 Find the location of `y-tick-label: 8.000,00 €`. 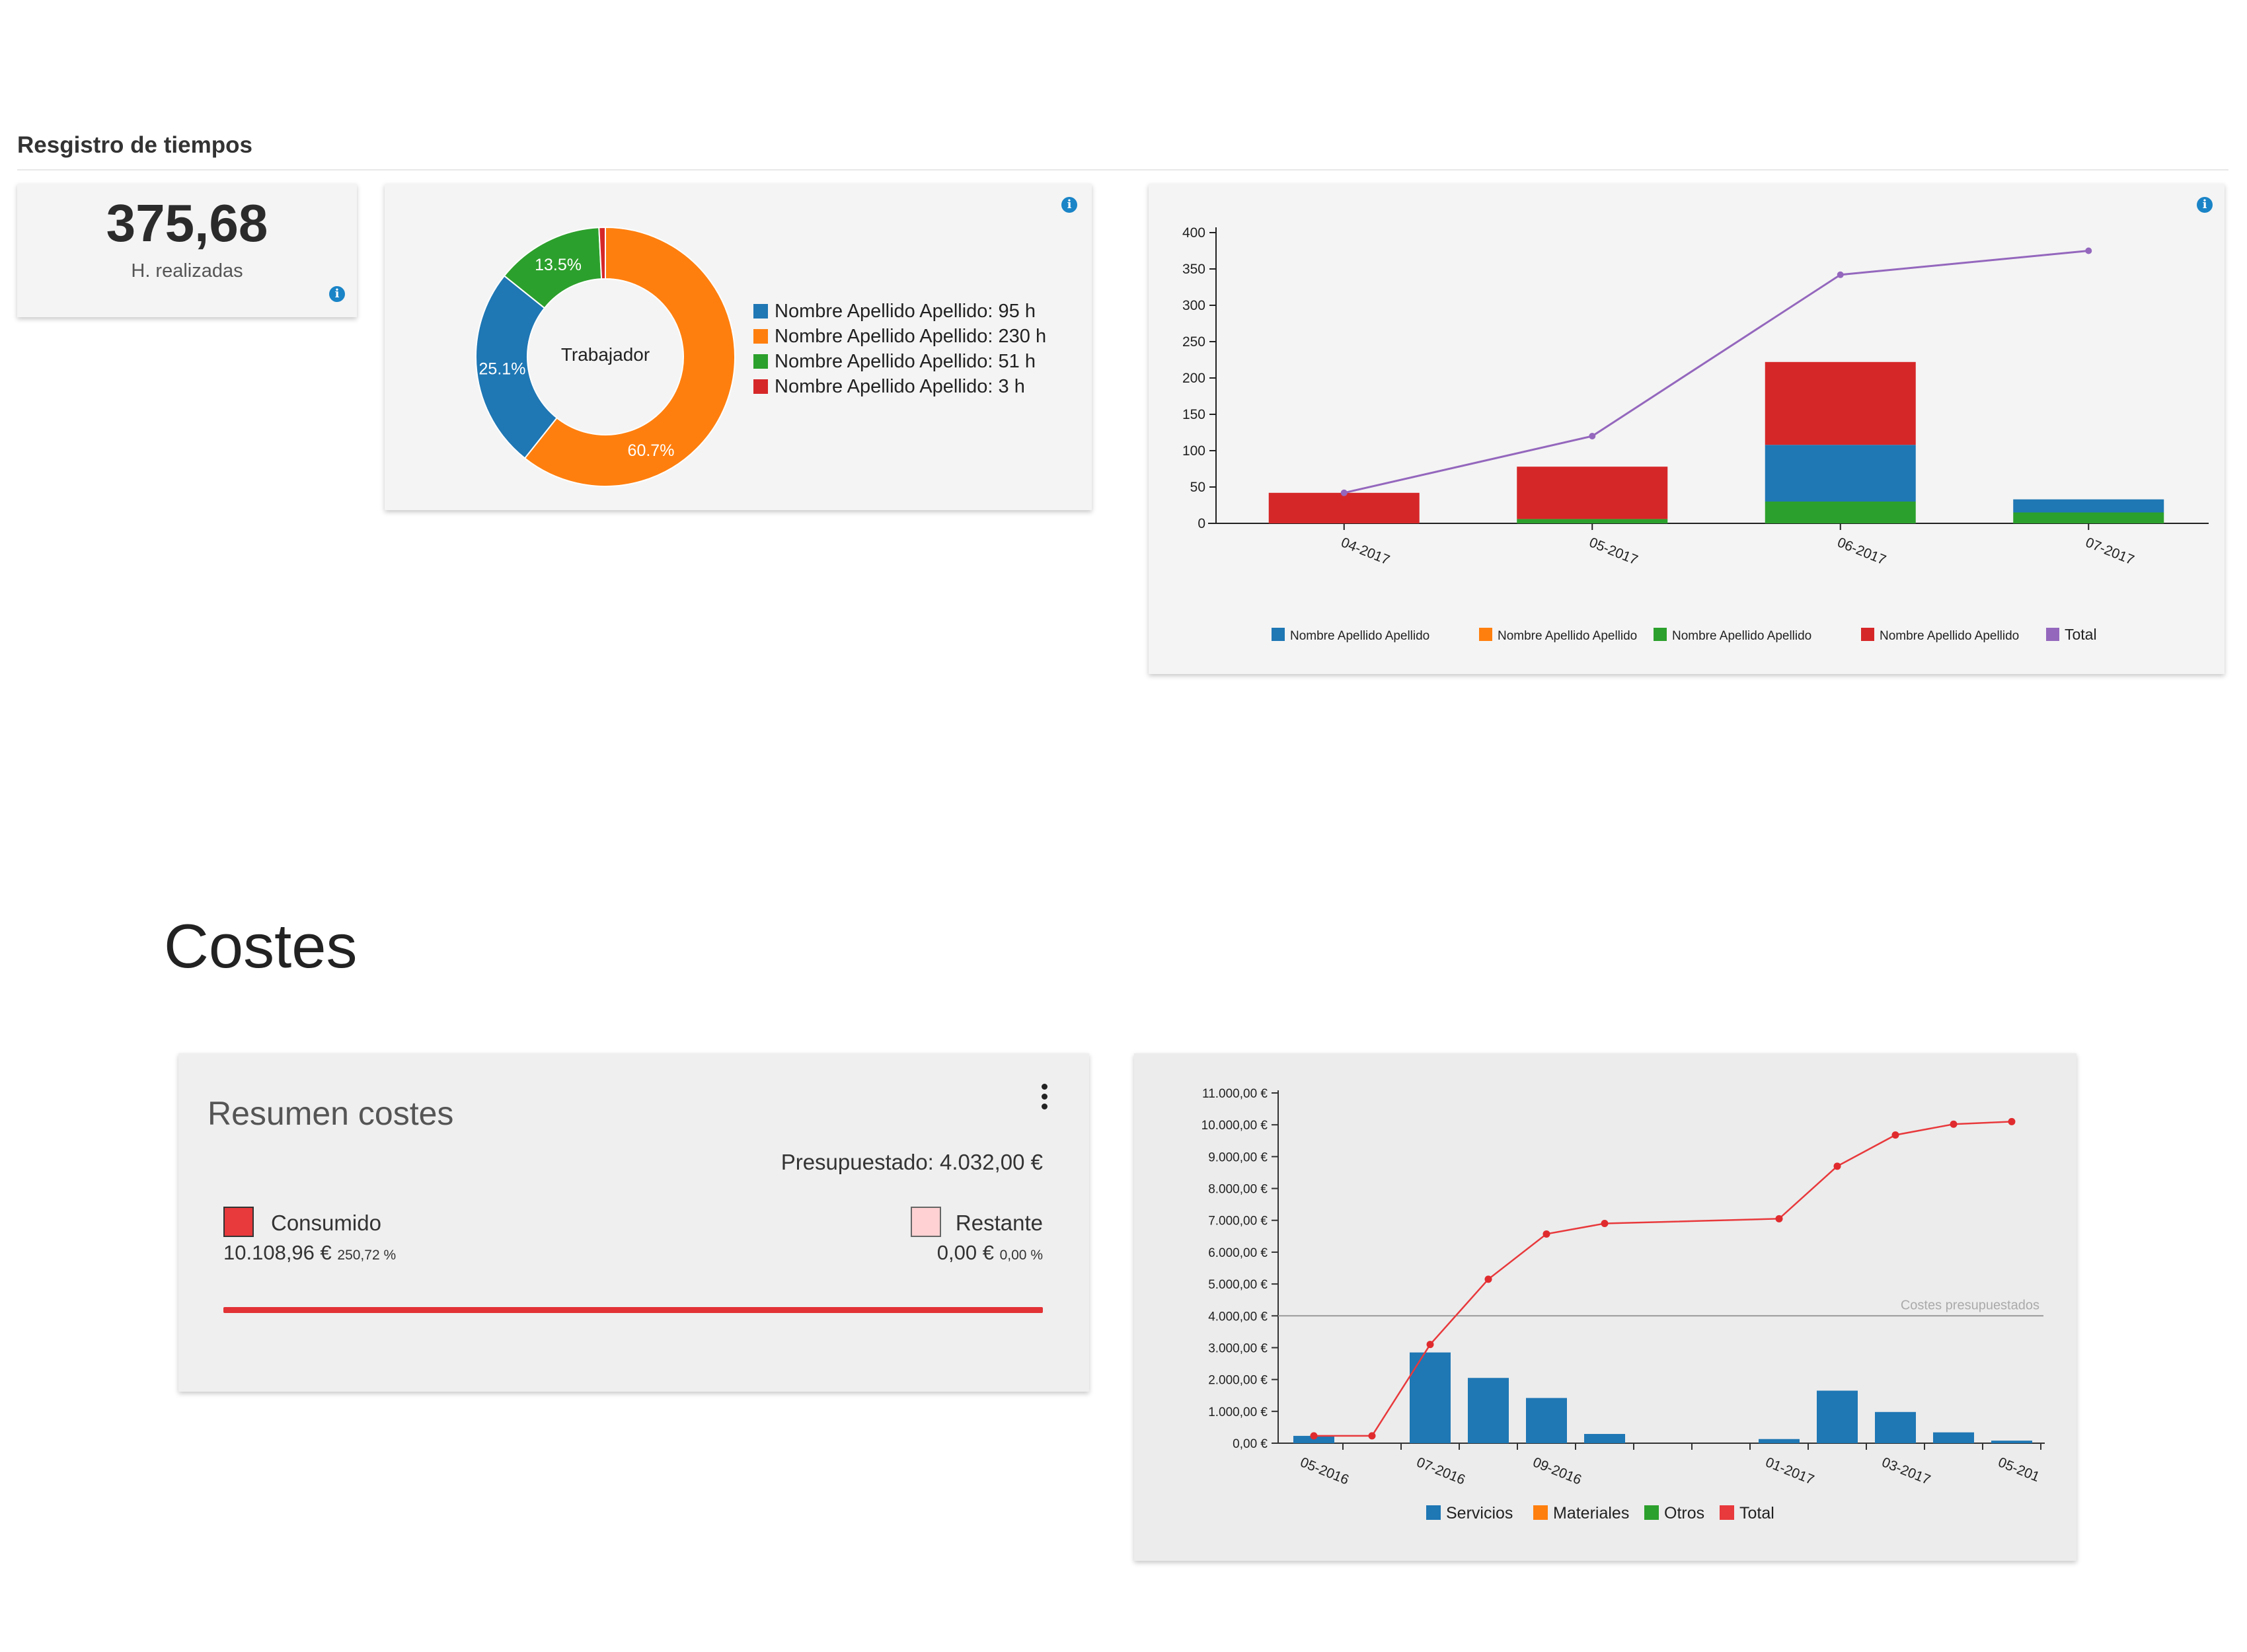

y-tick-label: 8.000,00 € is located at coordinates (1238, 1190).